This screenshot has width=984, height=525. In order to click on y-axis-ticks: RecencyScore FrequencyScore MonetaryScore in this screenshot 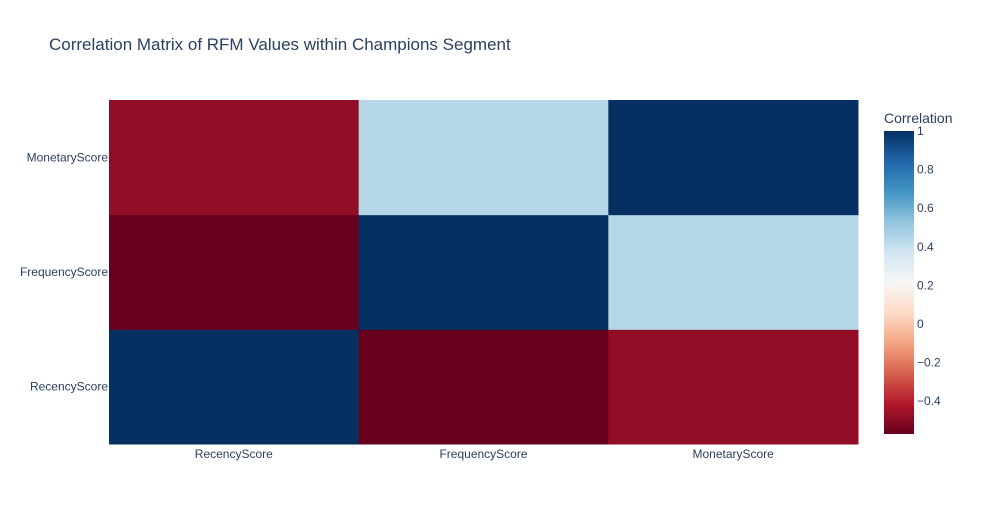, I will do `click(64, 271)`.